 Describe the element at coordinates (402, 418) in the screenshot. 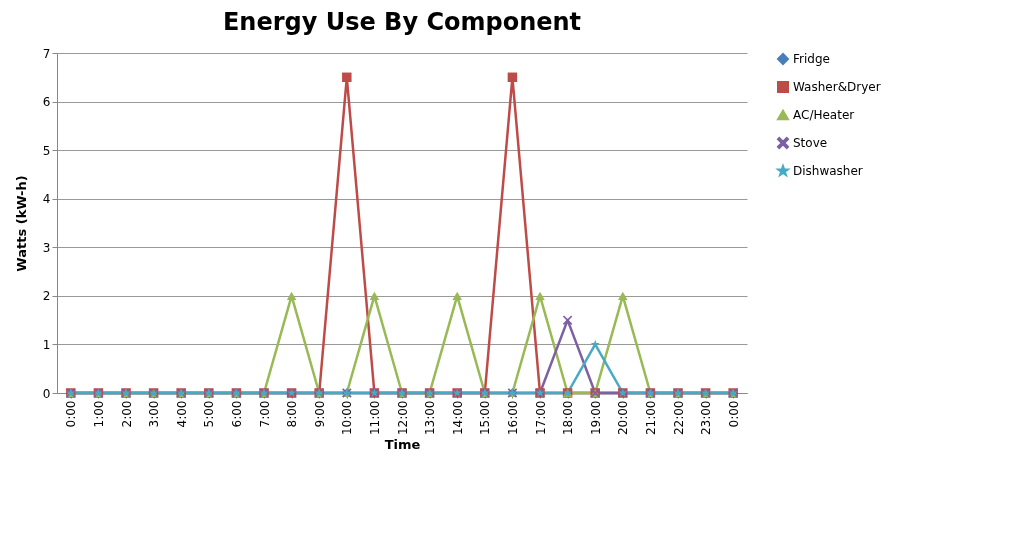

I see `x-tick-label: 12:00` at that location.